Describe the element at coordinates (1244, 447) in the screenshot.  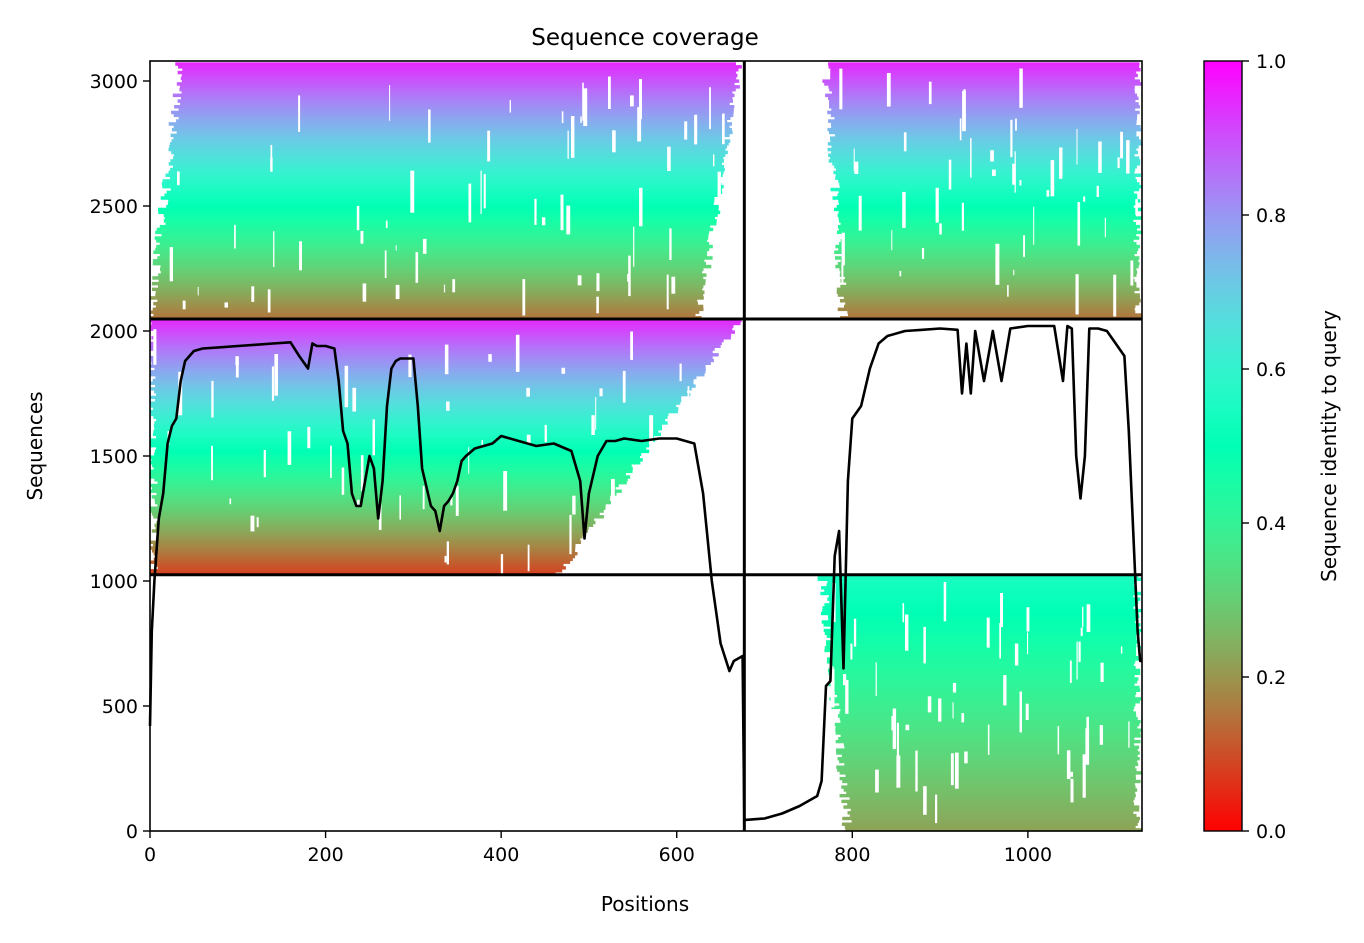
I see `colorbar: 0.0 0.2 0.4 0.6 0.8 1.0` at that location.